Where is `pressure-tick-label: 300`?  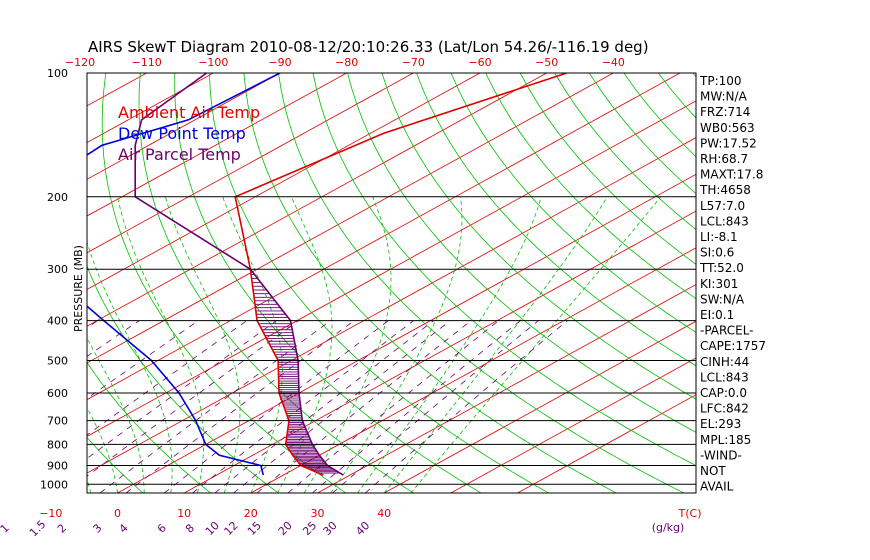
pressure-tick-label: 300 is located at coordinates (57, 269).